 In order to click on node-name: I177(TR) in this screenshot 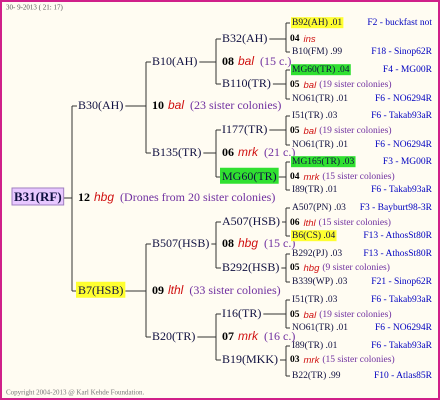, I will do `click(244, 129)`.